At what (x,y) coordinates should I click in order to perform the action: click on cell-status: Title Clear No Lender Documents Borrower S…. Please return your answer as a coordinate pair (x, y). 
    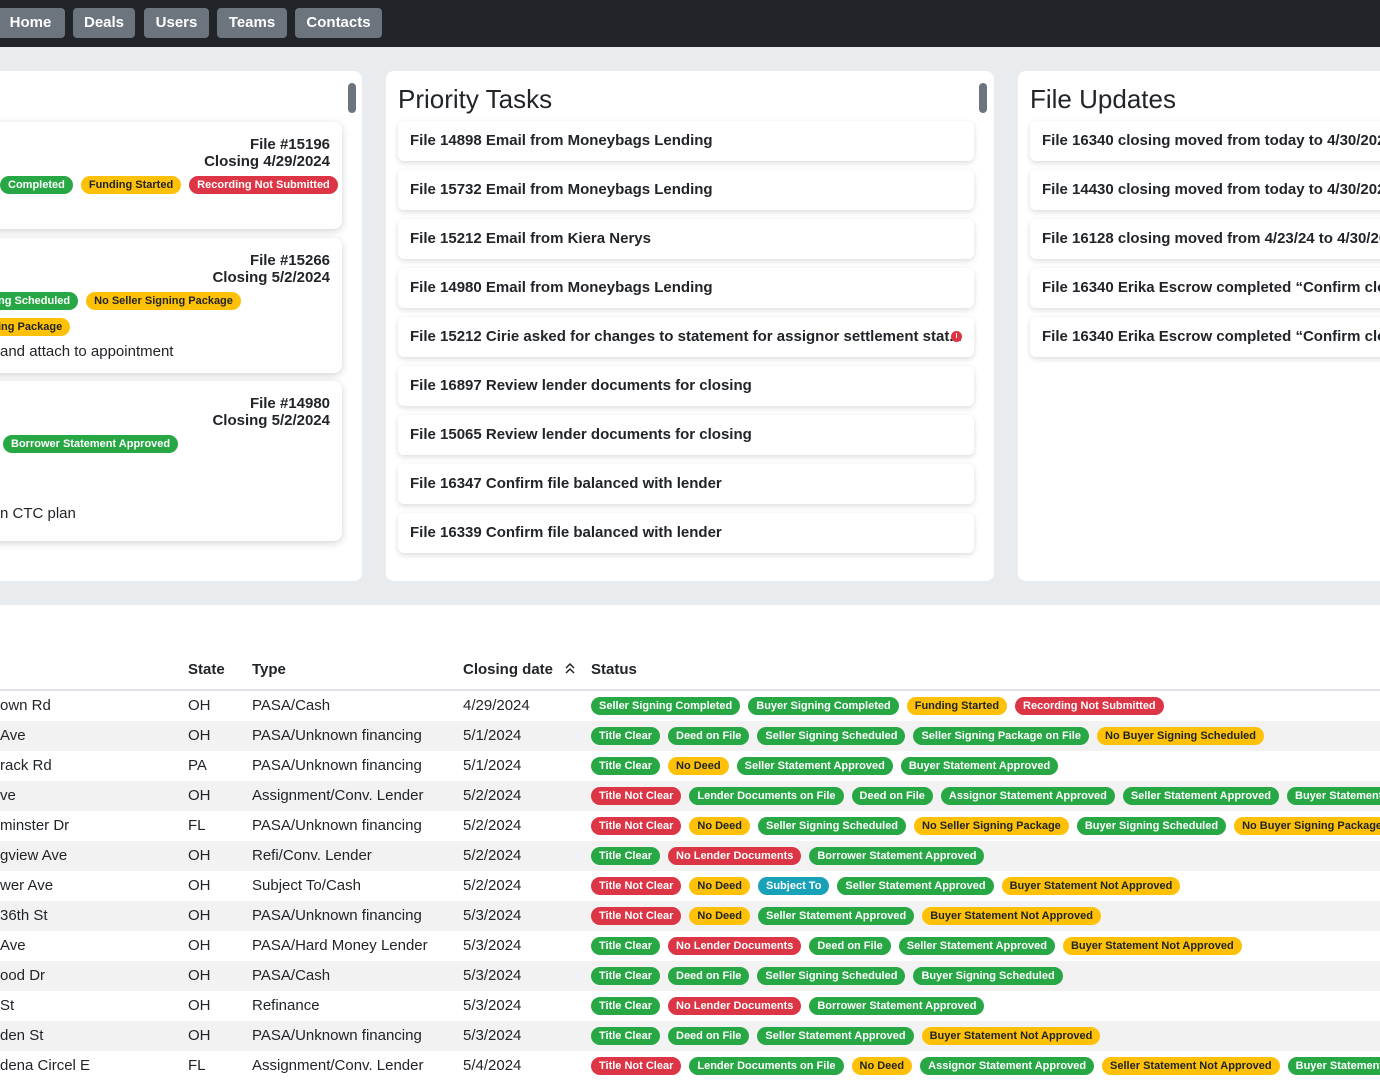
    Looking at the image, I should click on (791, 856).